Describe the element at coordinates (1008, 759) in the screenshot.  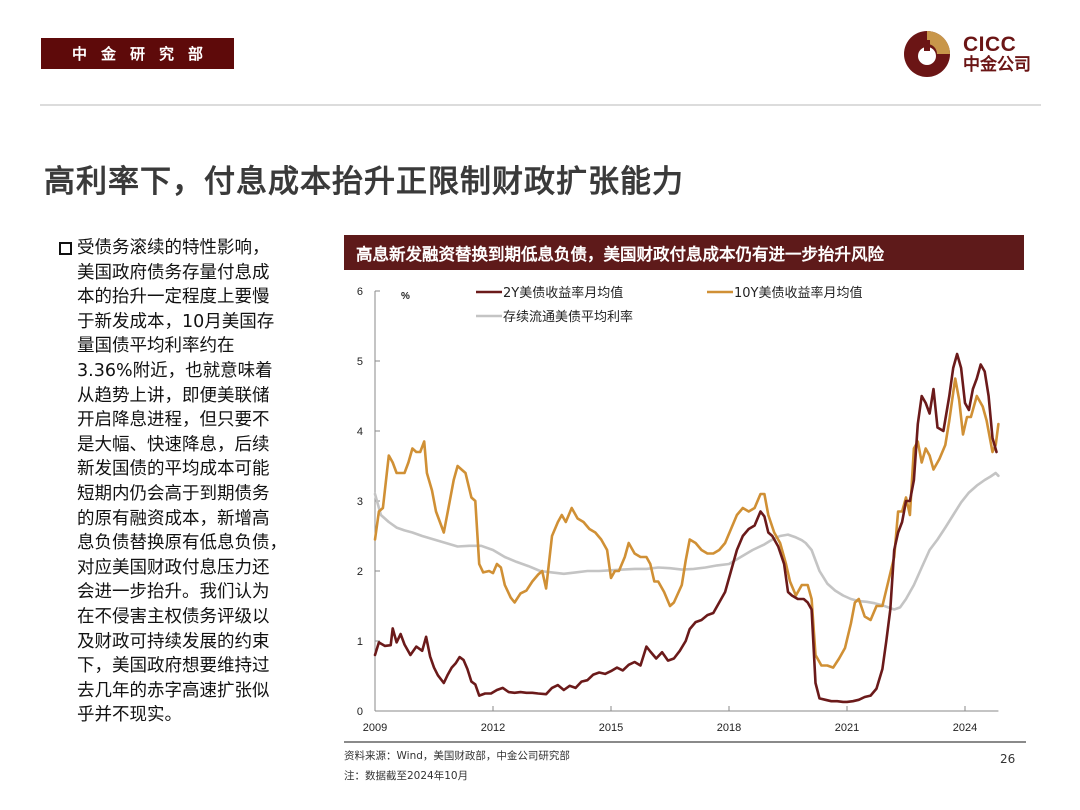
I see `page-number: 26` at that location.